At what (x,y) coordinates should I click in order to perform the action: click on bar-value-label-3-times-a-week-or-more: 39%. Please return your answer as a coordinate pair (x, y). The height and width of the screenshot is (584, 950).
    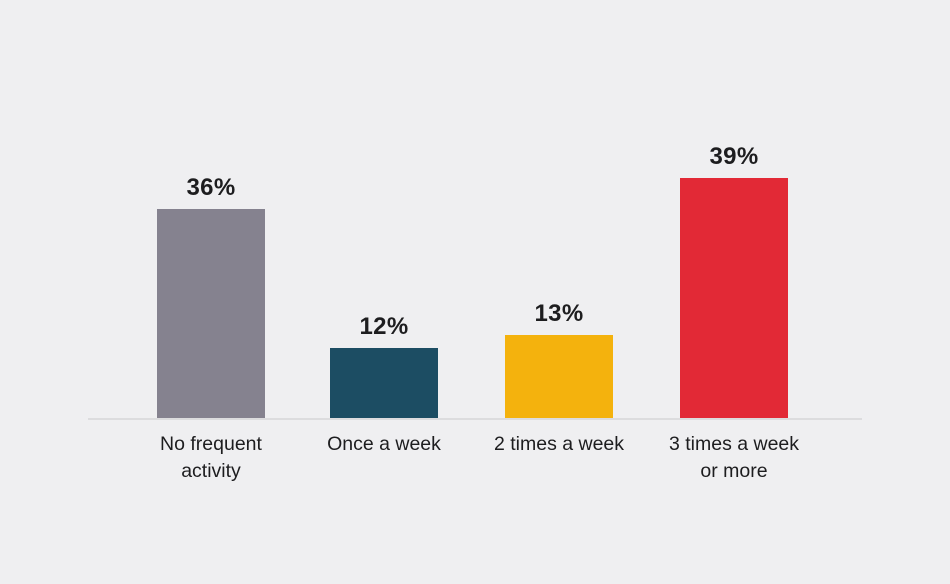
    Looking at the image, I should click on (734, 156).